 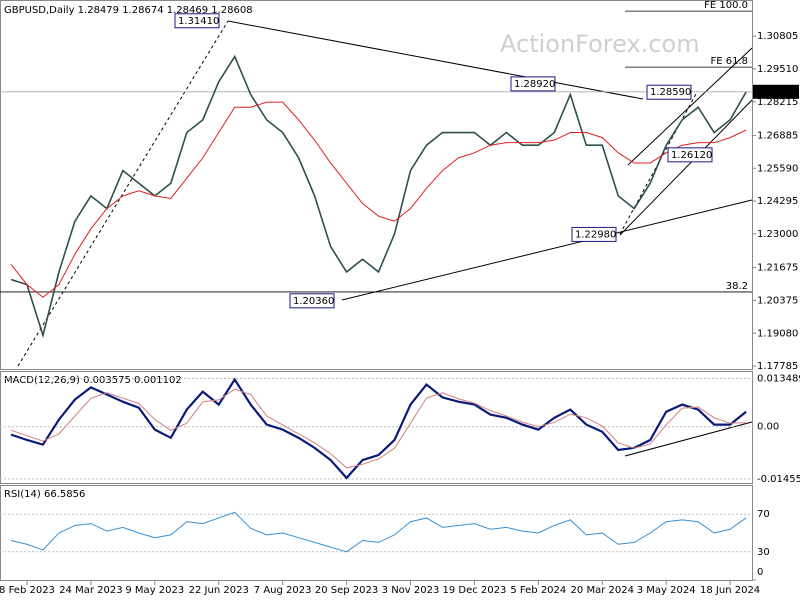 I want to click on y-tick-label: 1.24295, so click(x=777, y=201).